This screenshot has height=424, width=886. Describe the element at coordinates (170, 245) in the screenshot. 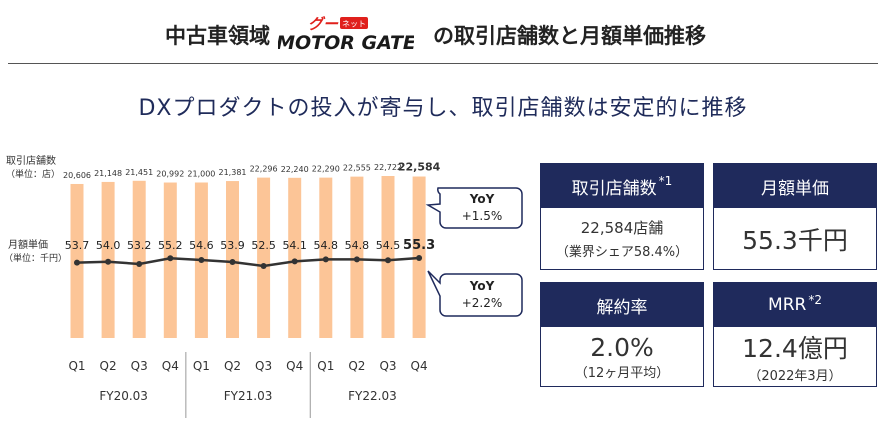

I see `price-label-q3: 55.2` at that location.